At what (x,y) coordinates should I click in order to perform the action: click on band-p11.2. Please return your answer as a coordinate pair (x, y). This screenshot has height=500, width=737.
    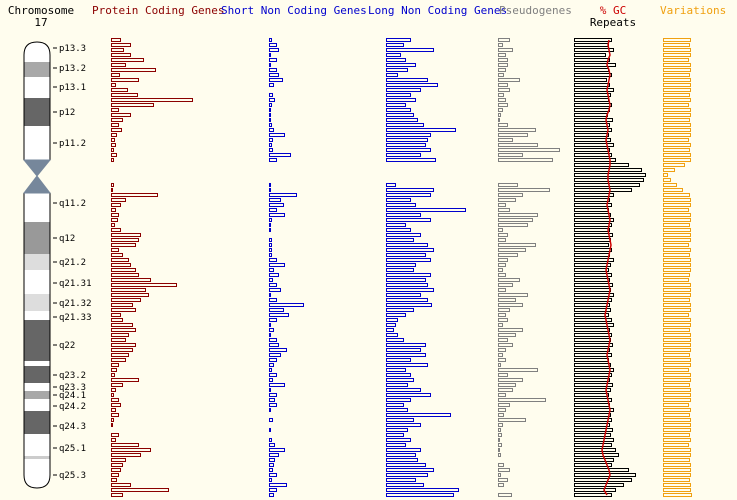
    Looking at the image, I should click on (37, 143).